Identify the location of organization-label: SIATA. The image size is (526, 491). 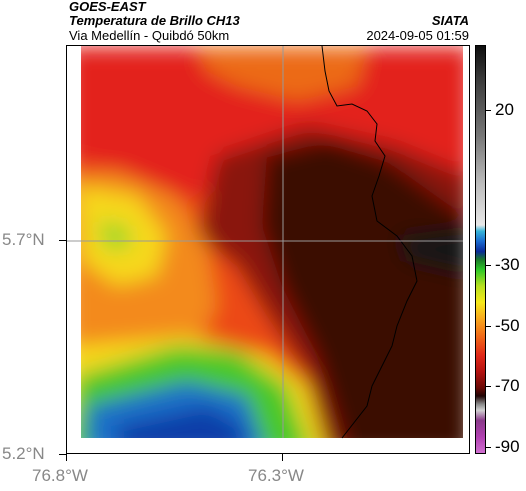
(450, 20).